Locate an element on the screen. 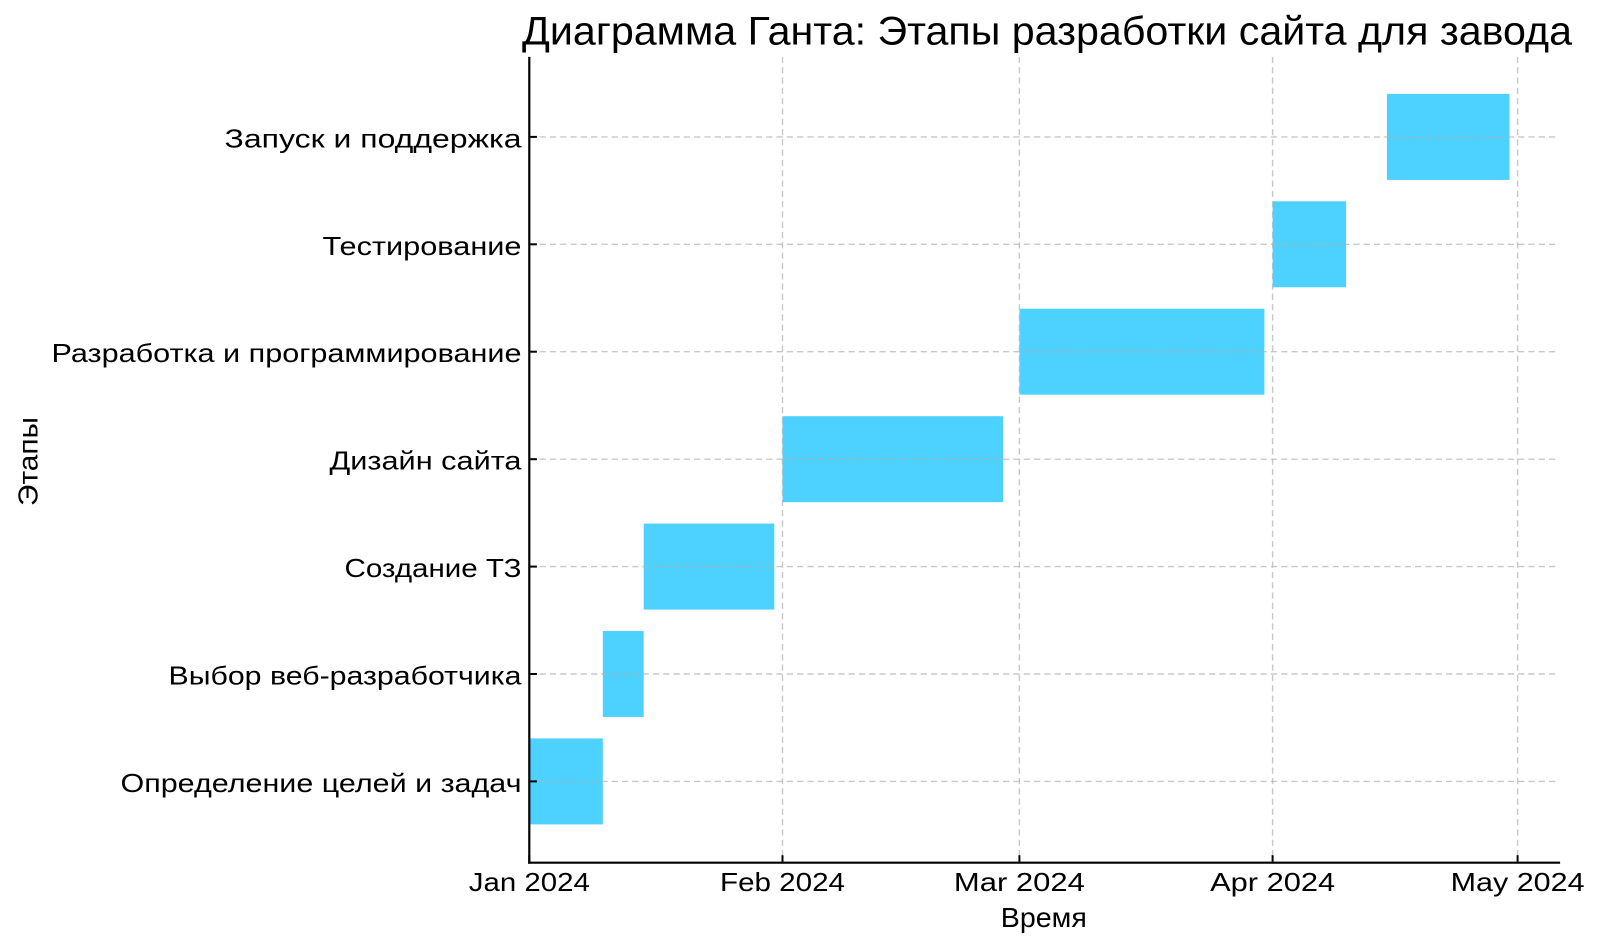  svg-text: May 2024 is located at coordinates (1518, 882).